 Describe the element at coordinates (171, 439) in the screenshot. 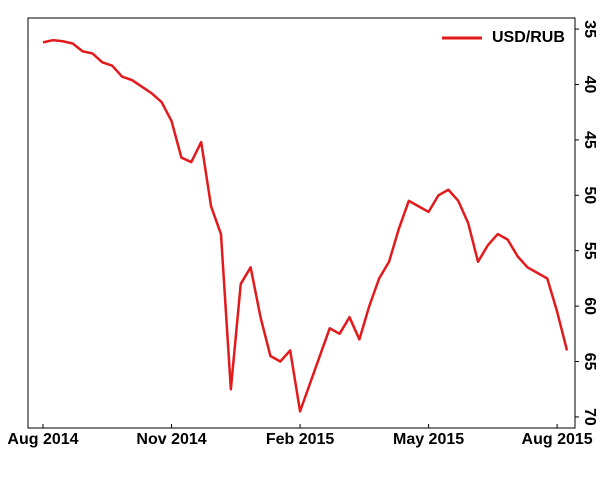

I see `x-tick-label: Nov 2014` at that location.